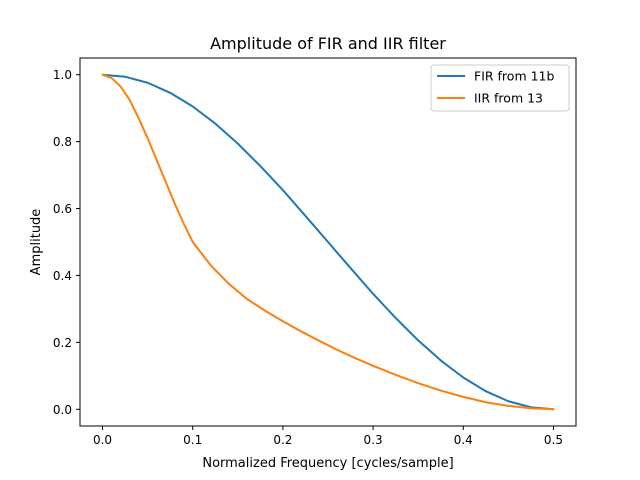 The image size is (640, 480). Describe the element at coordinates (328, 43) in the screenshot. I see `chart-title: Amplitude of FIR and IIR filter` at that location.